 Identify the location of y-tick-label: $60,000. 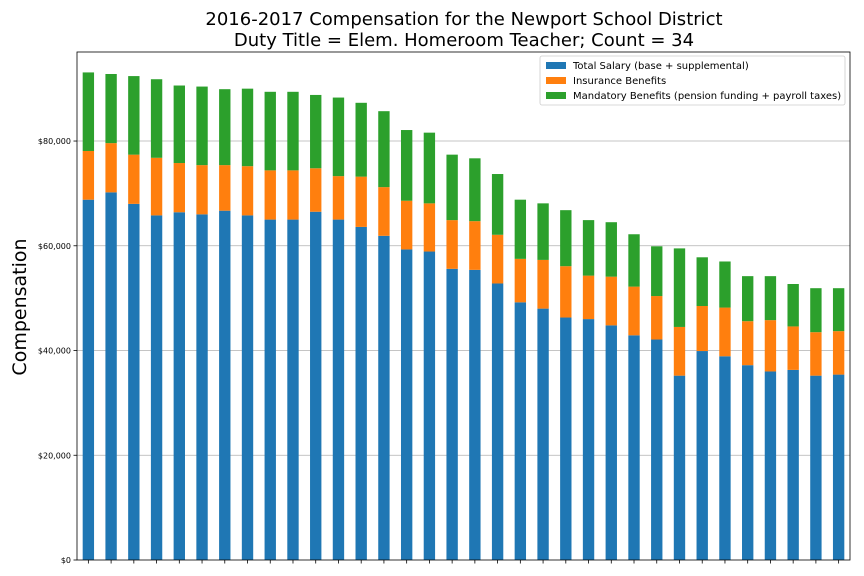
(54, 246).